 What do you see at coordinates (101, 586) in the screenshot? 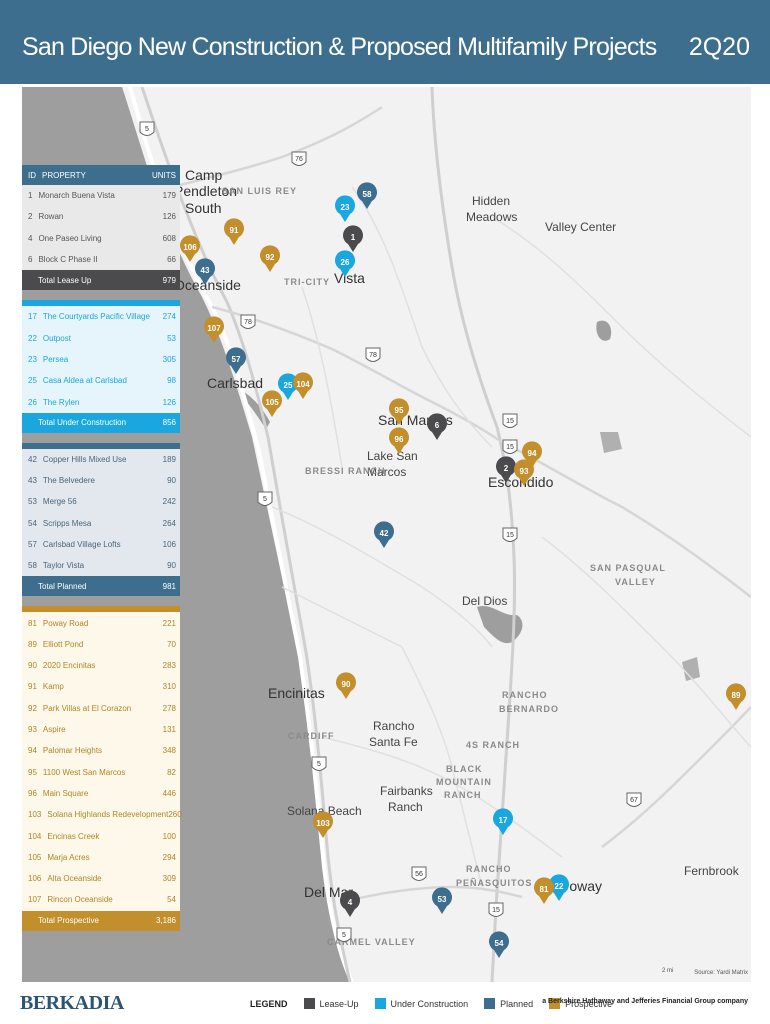
I see `group-total-row: Total Planned 981` at bounding box center [101, 586].